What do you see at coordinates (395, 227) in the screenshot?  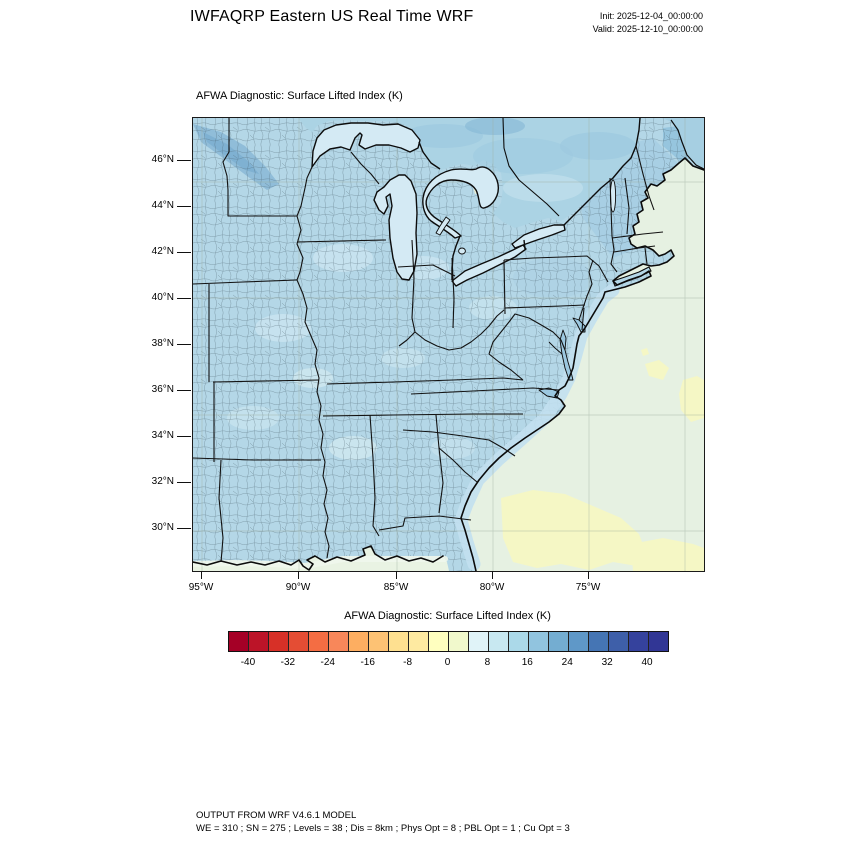 I see `lake-michigan` at bounding box center [395, 227].